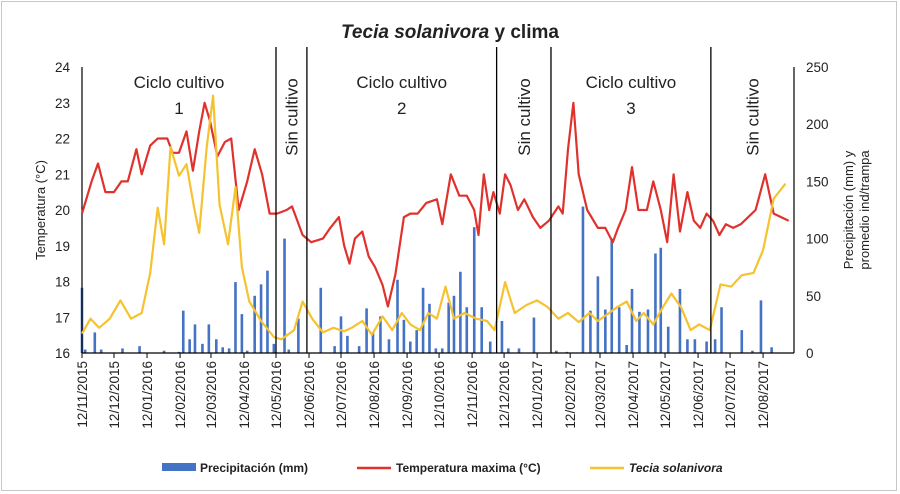  I want to click on legend-label-temperature: Temperatura maxima (°C), so click(468, 468).